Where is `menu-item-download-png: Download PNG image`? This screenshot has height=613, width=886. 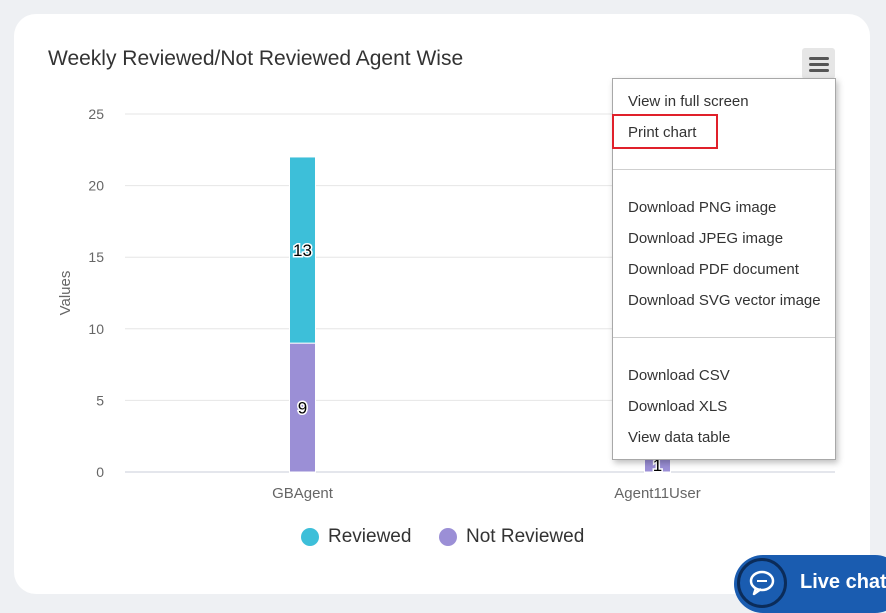 menu-item-download-png: Download PNG image is located at coordinates (702, 207).